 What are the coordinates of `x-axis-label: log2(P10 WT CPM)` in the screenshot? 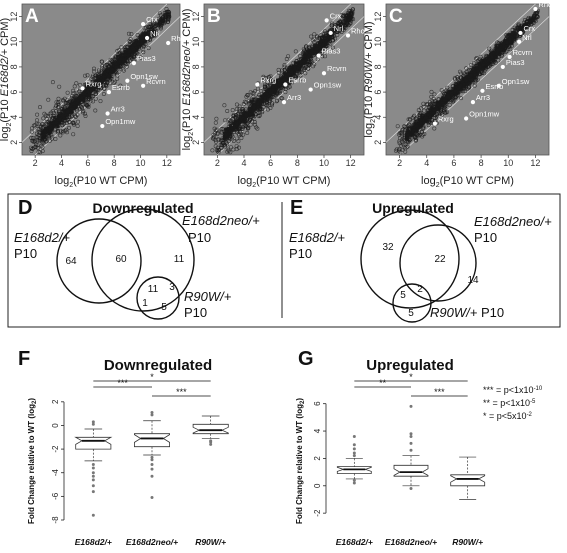 It's located at (467, 182).